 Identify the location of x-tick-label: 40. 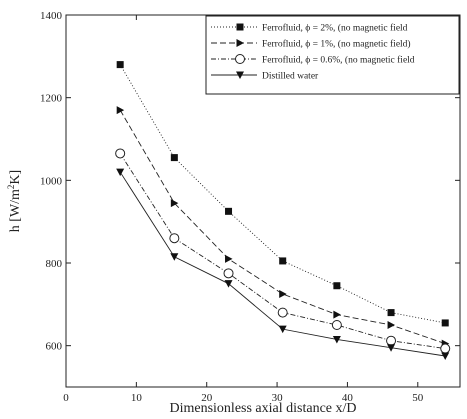
(348, 398).